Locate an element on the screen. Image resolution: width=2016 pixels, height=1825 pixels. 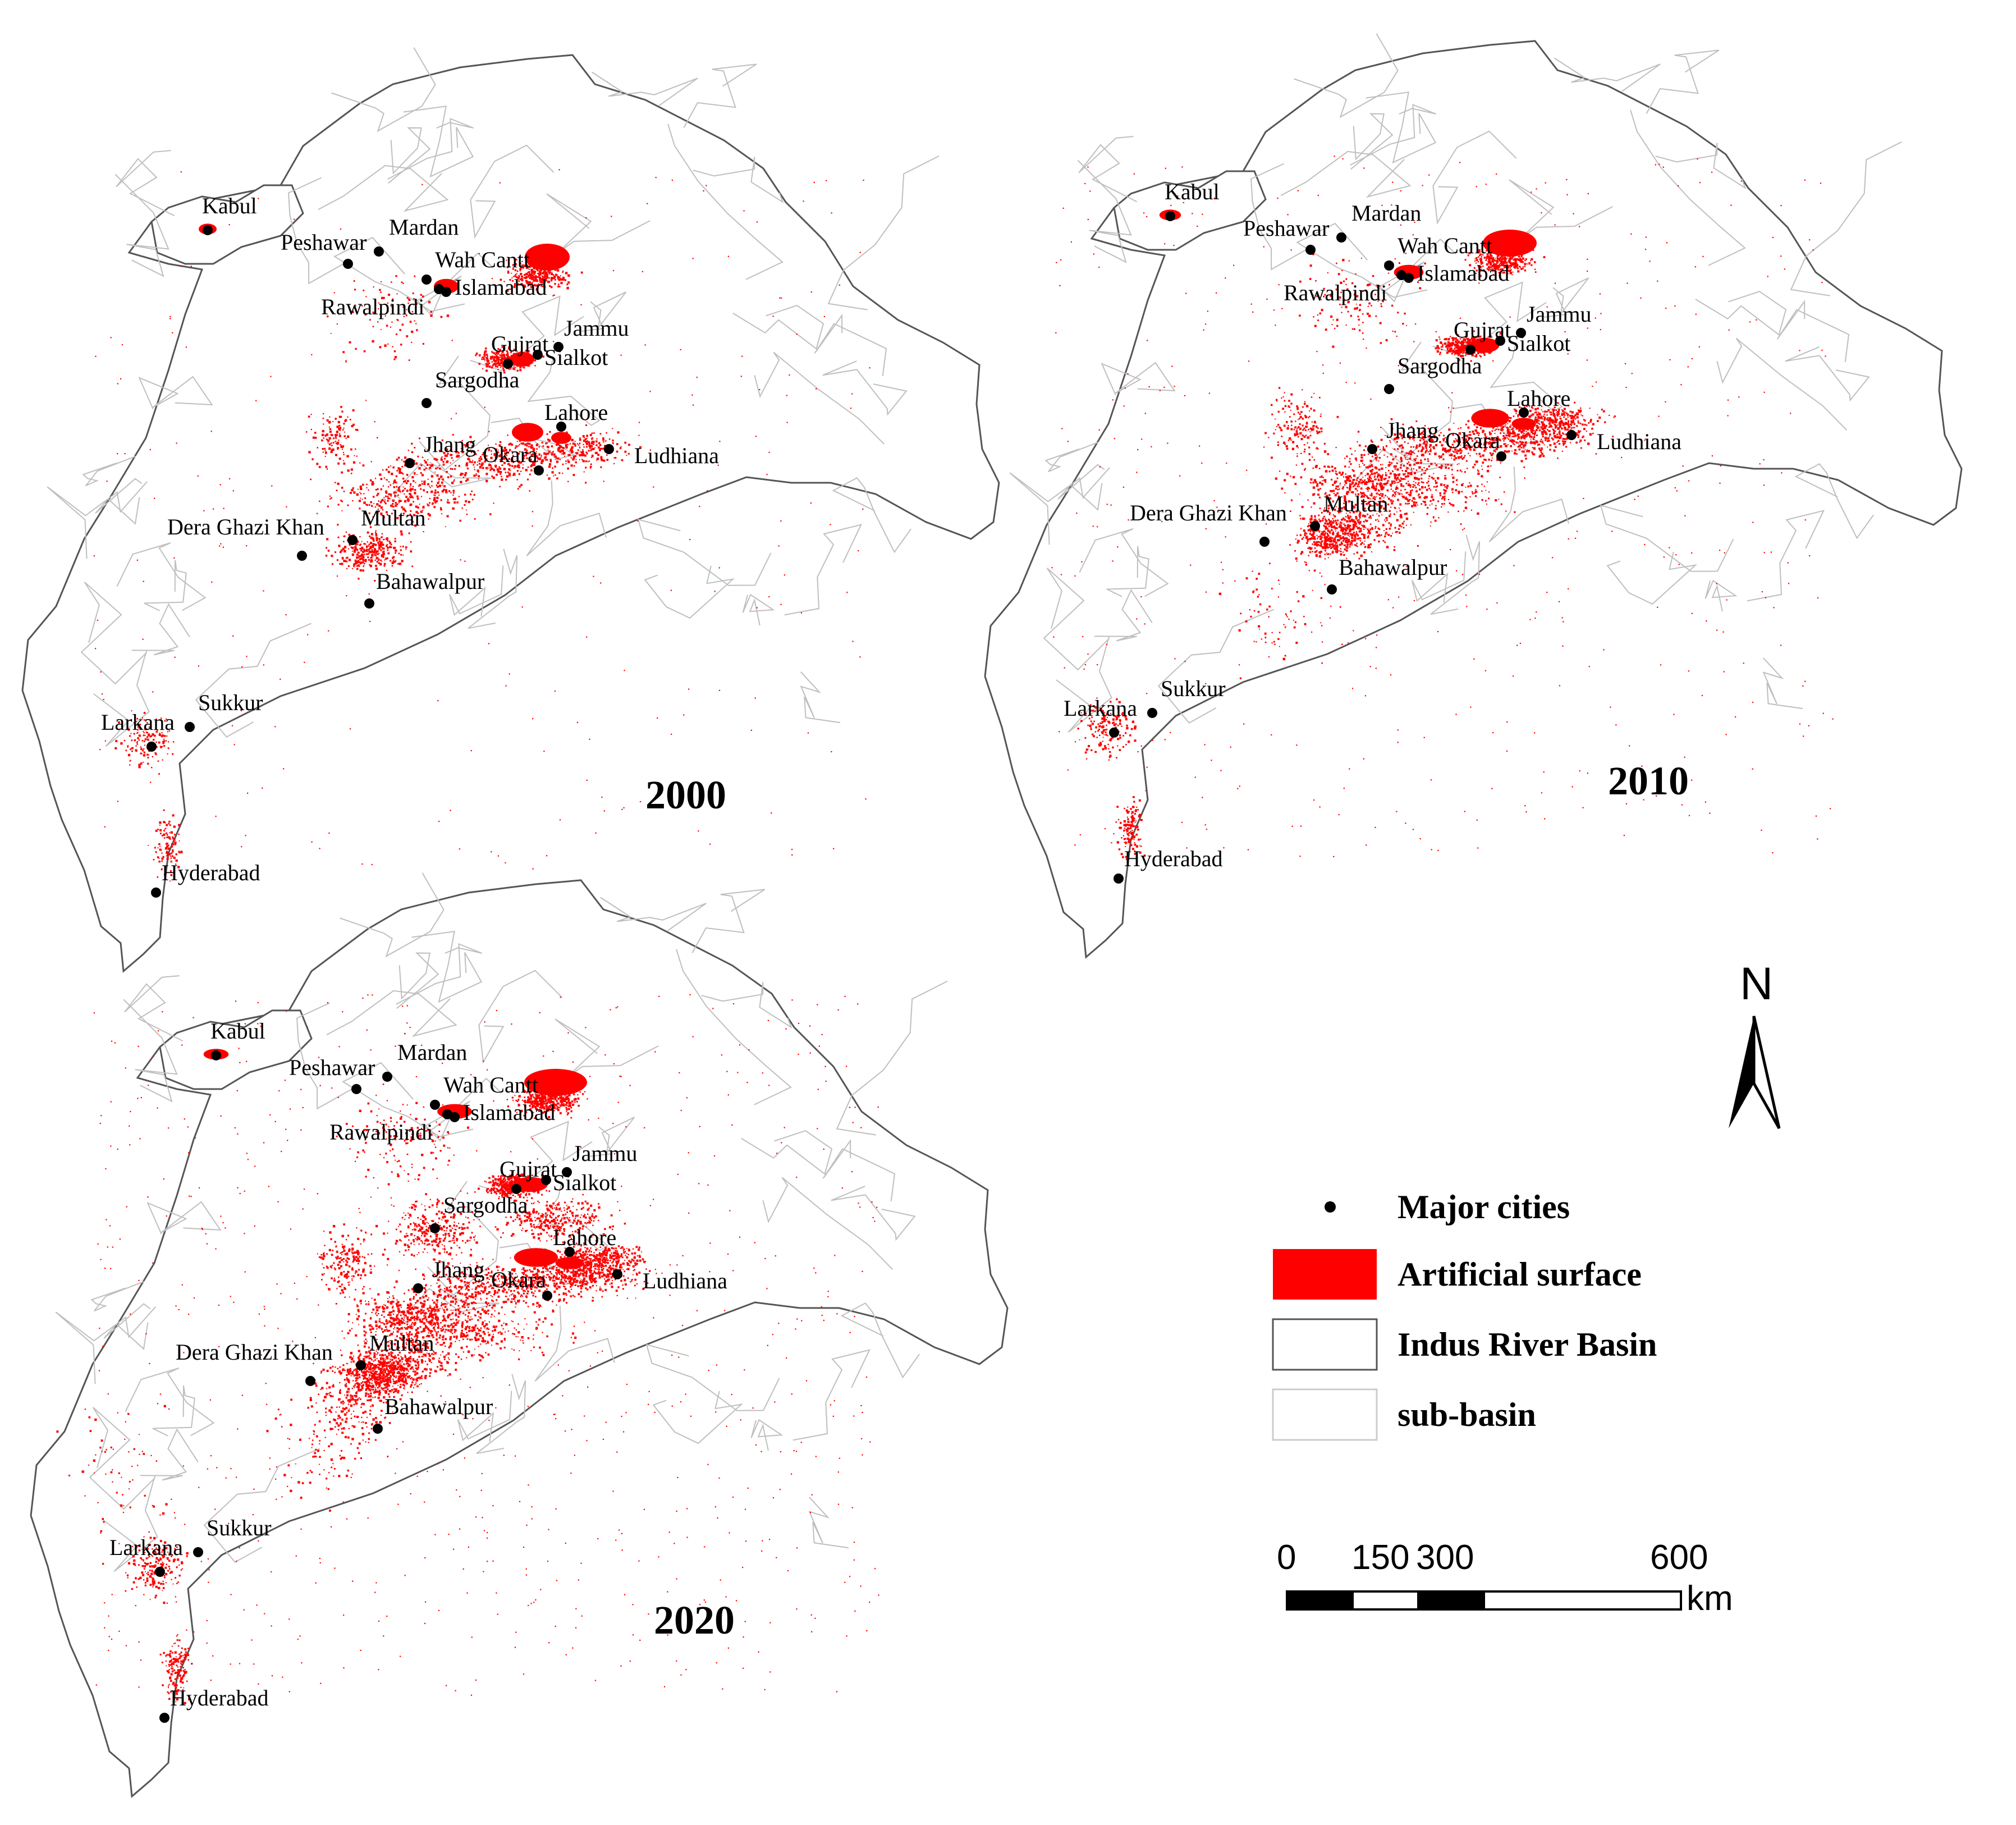
scale-tick-label: 300 is located at coordinates (1445, 1558).